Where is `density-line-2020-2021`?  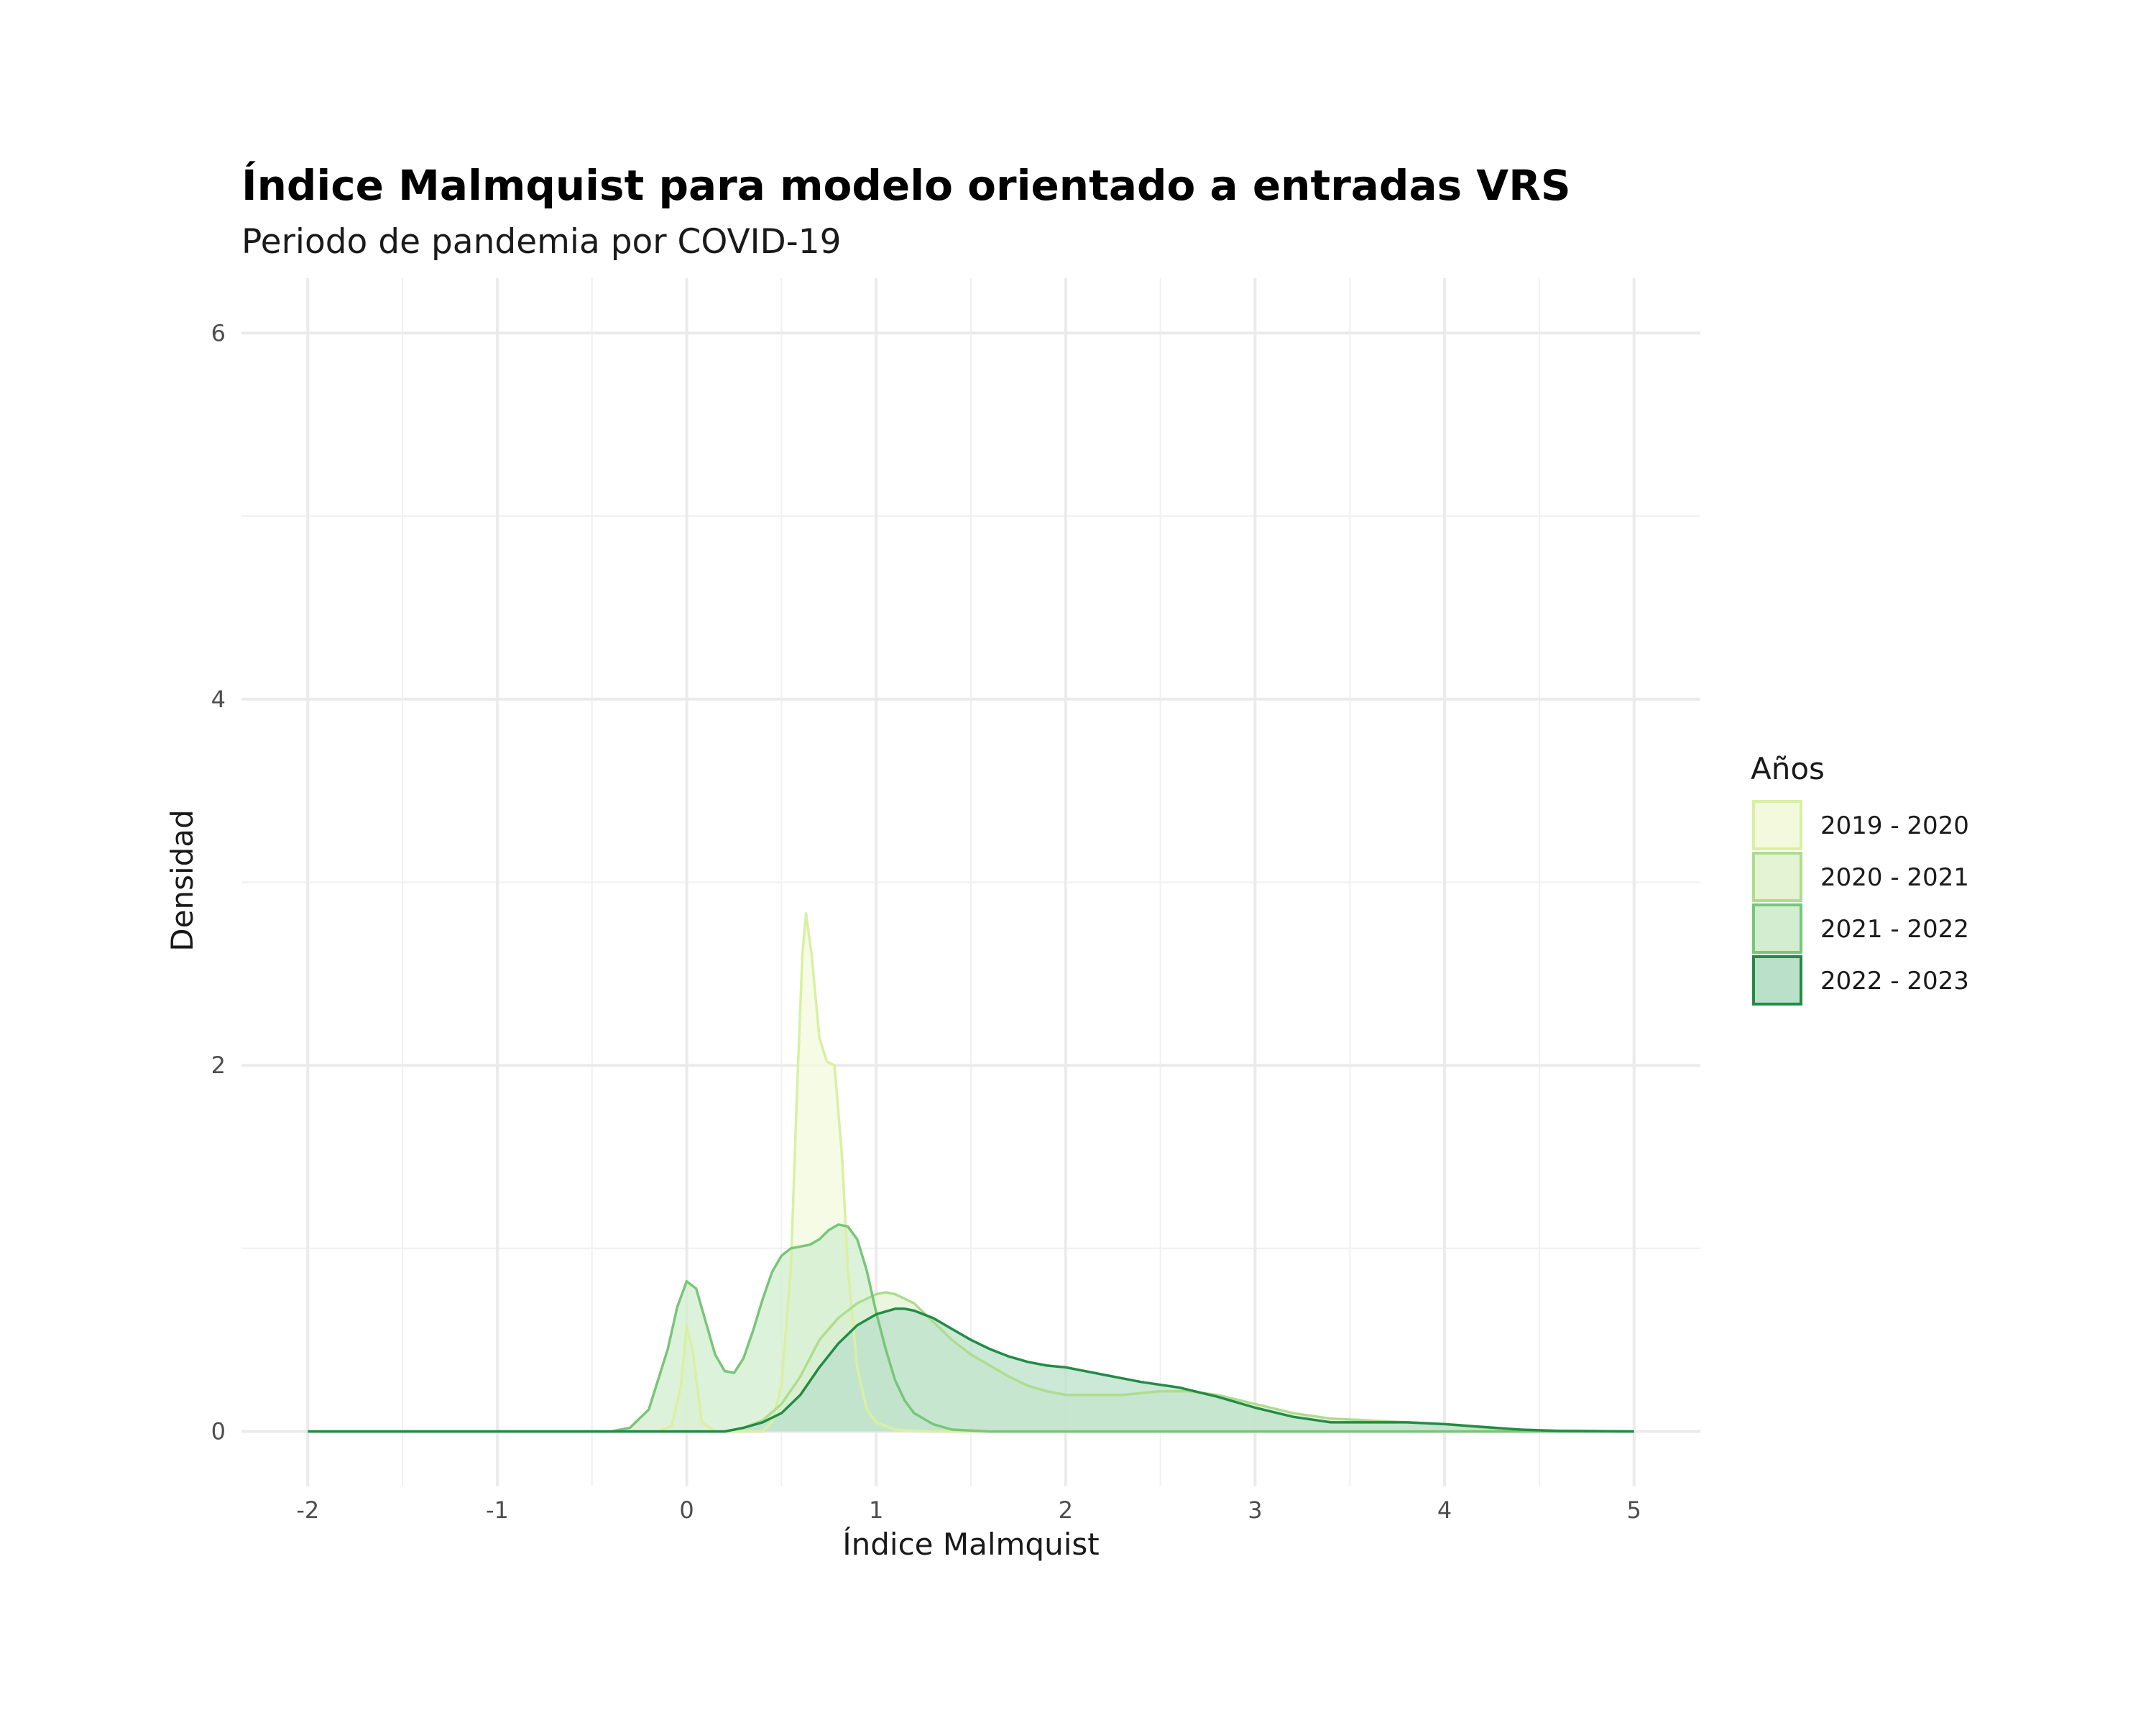
density-line-2020-2021 is located at coordinates (971, 1362).